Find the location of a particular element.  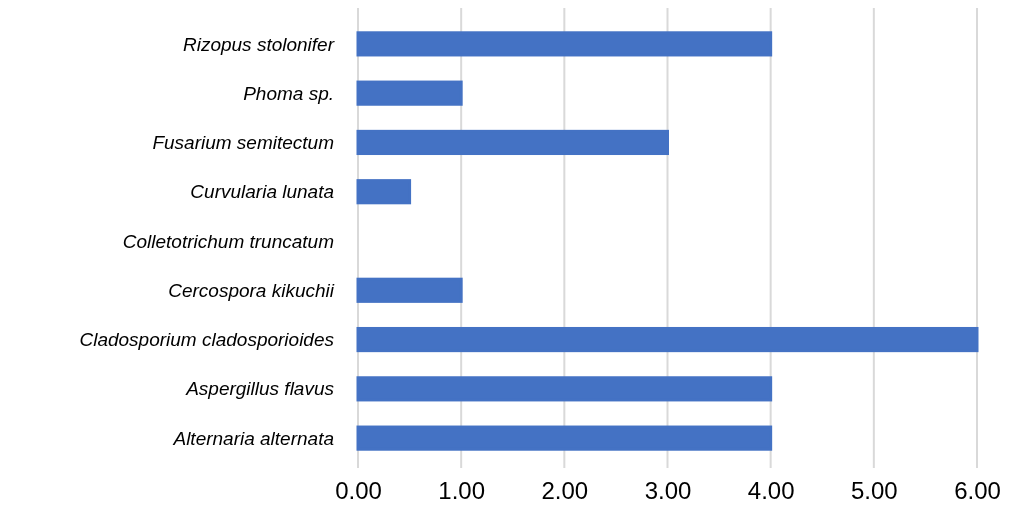

y-tick-label: Aspergillus flavus is located at coordinates (260, 389).